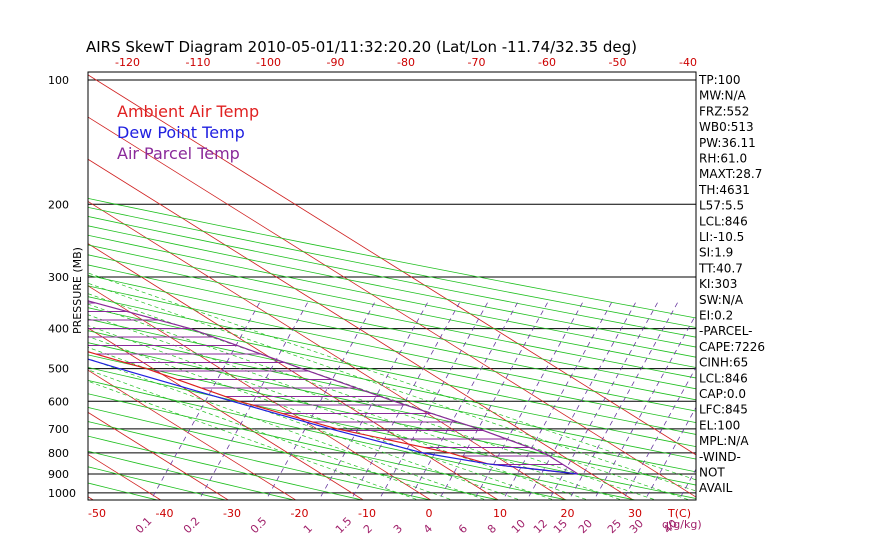 The height and width of the screenshot is (560, 870). What do you see at coordinates (518, 526) in the screenshot?
I see `mixing-ratio-tick-label: 10` at bounding box center [518, 526].